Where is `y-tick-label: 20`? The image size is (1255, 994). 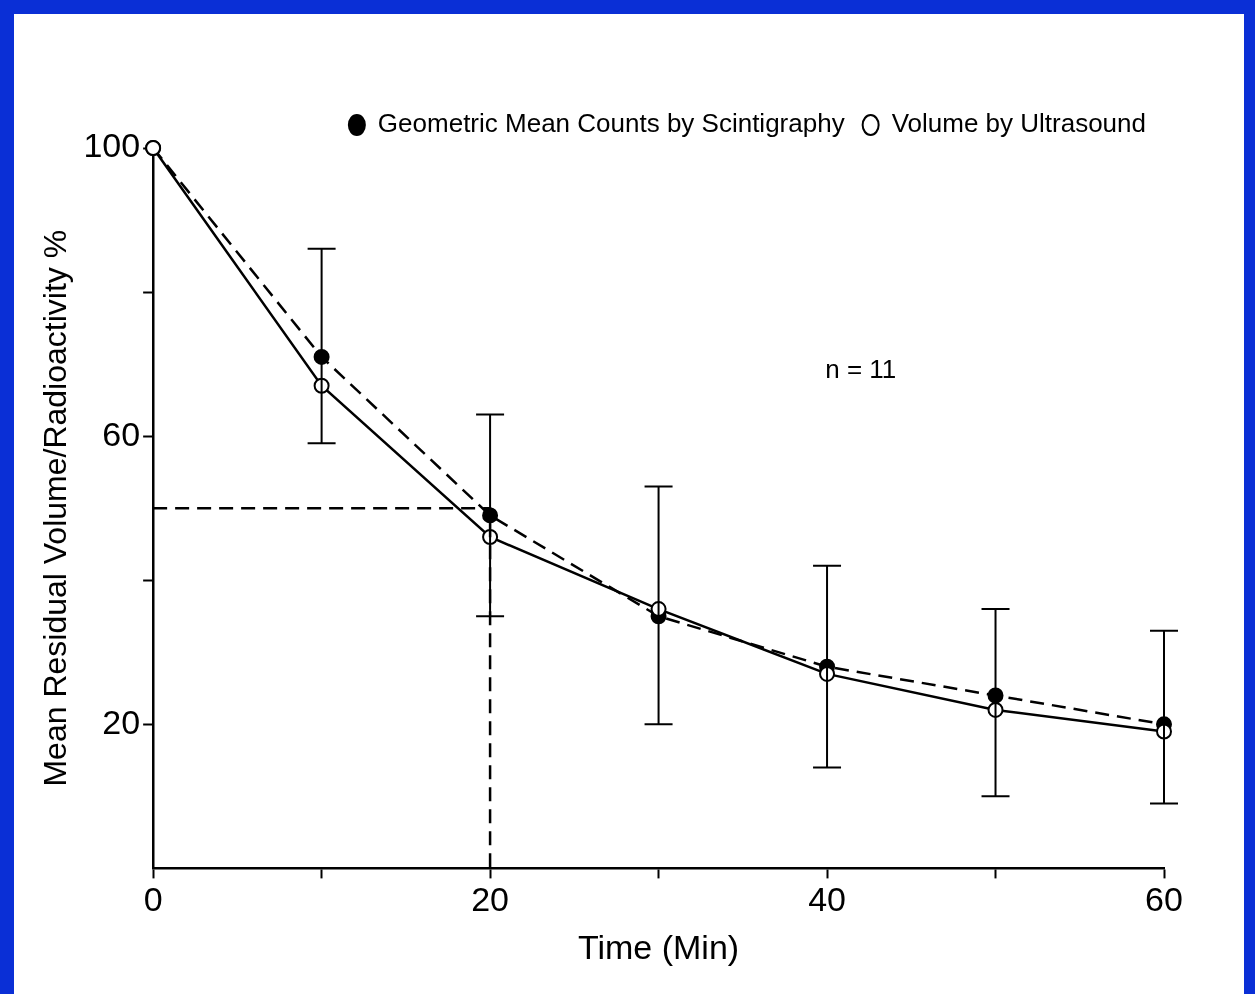
y-tick-label: 20 is located at coordinates (121, 721).